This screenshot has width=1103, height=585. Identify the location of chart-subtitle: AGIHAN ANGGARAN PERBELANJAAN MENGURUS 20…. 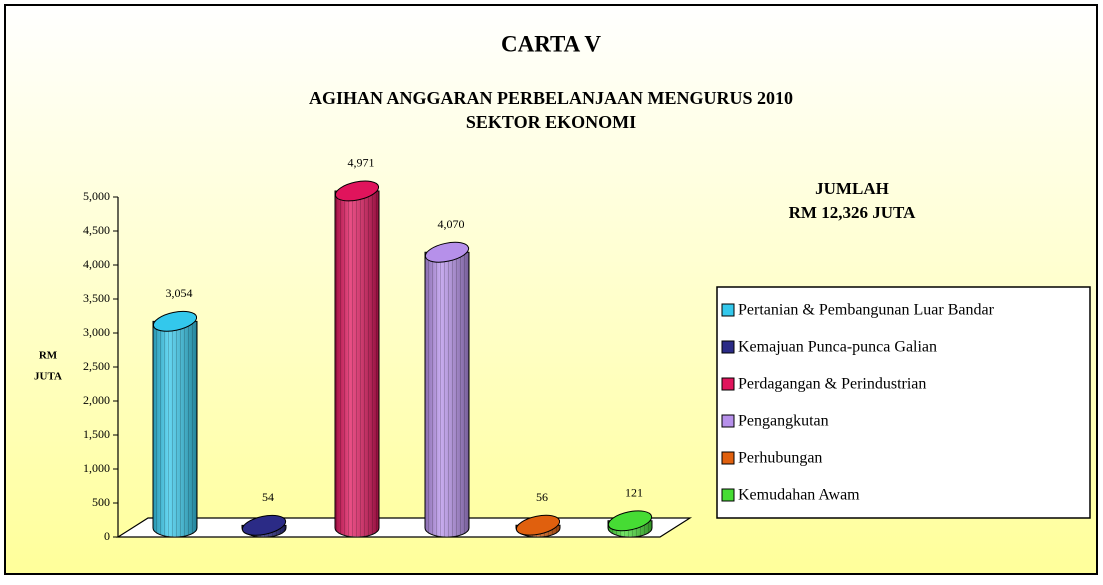
(551, 98).